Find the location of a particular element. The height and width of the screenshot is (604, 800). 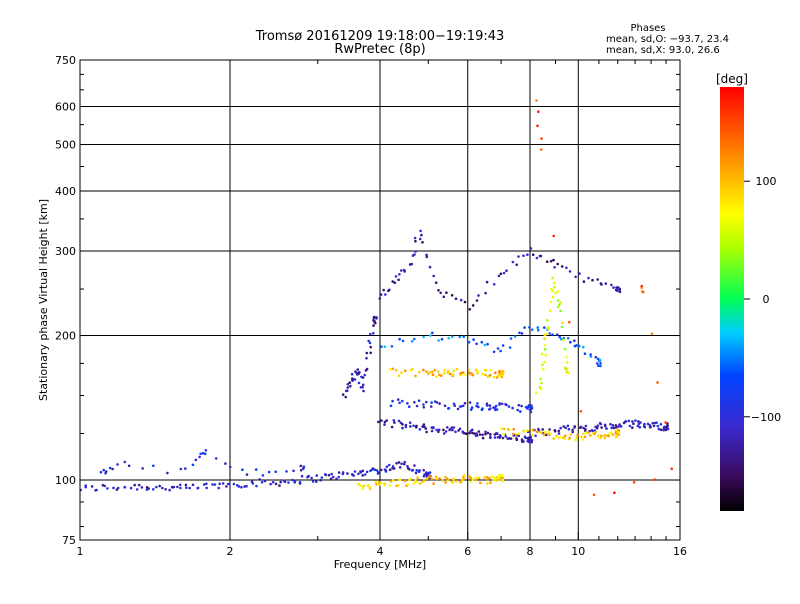

y-tick-label: 75 is located at coordinates (69, 540).